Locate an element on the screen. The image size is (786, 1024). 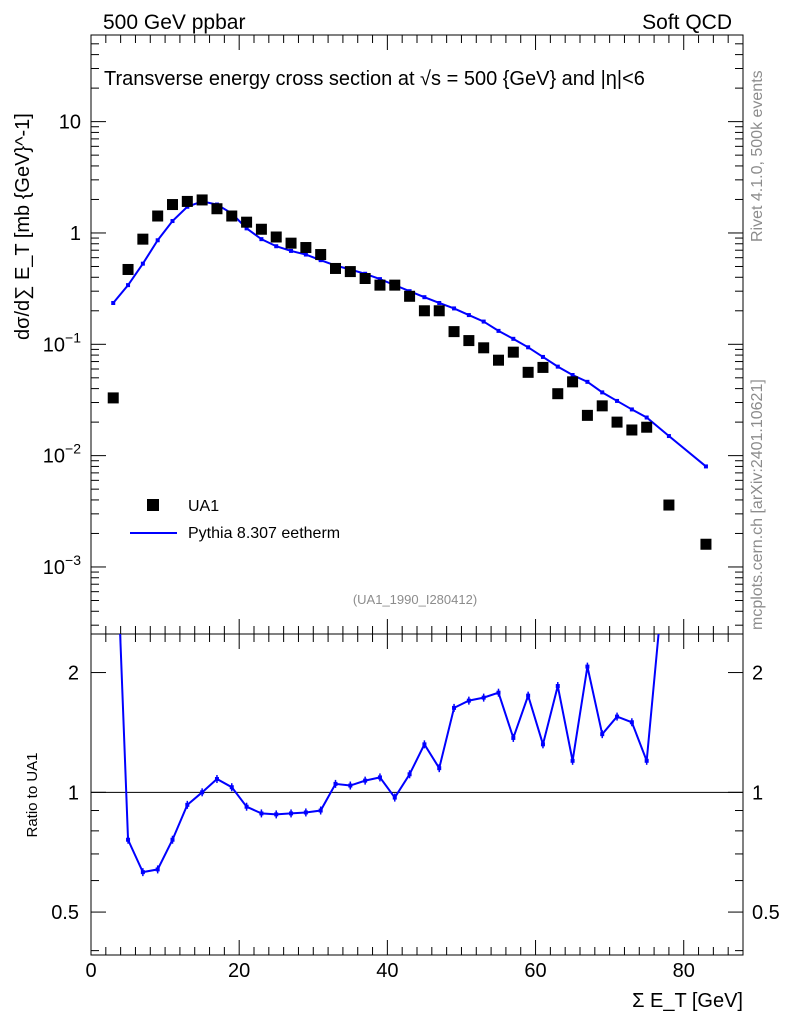
ratio-ylabel: Ratio to UA1 is located at coordinates (32, 794).